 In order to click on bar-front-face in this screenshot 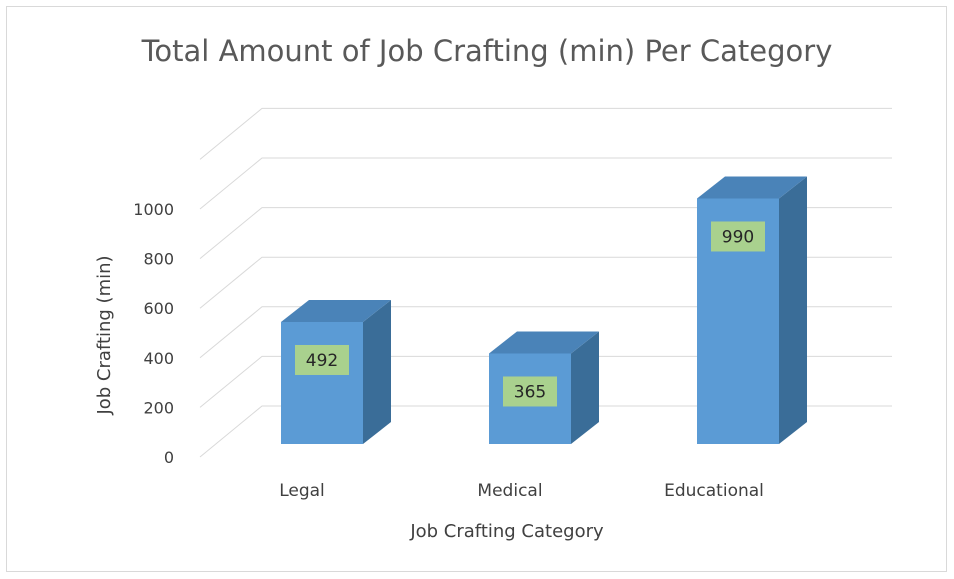, I will do `click(322, 382)`.